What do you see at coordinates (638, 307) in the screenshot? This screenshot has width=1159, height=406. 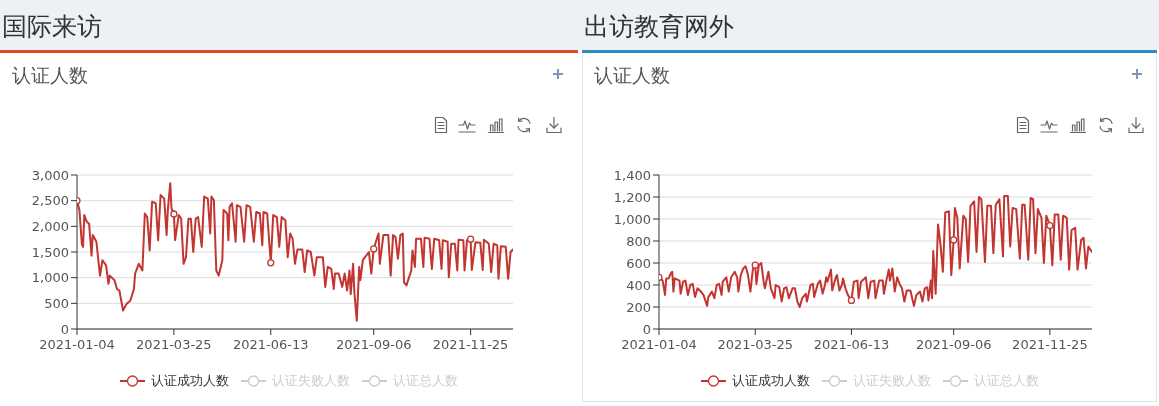 I see `y-tick-label: 200` at bounding box center [638, 307].